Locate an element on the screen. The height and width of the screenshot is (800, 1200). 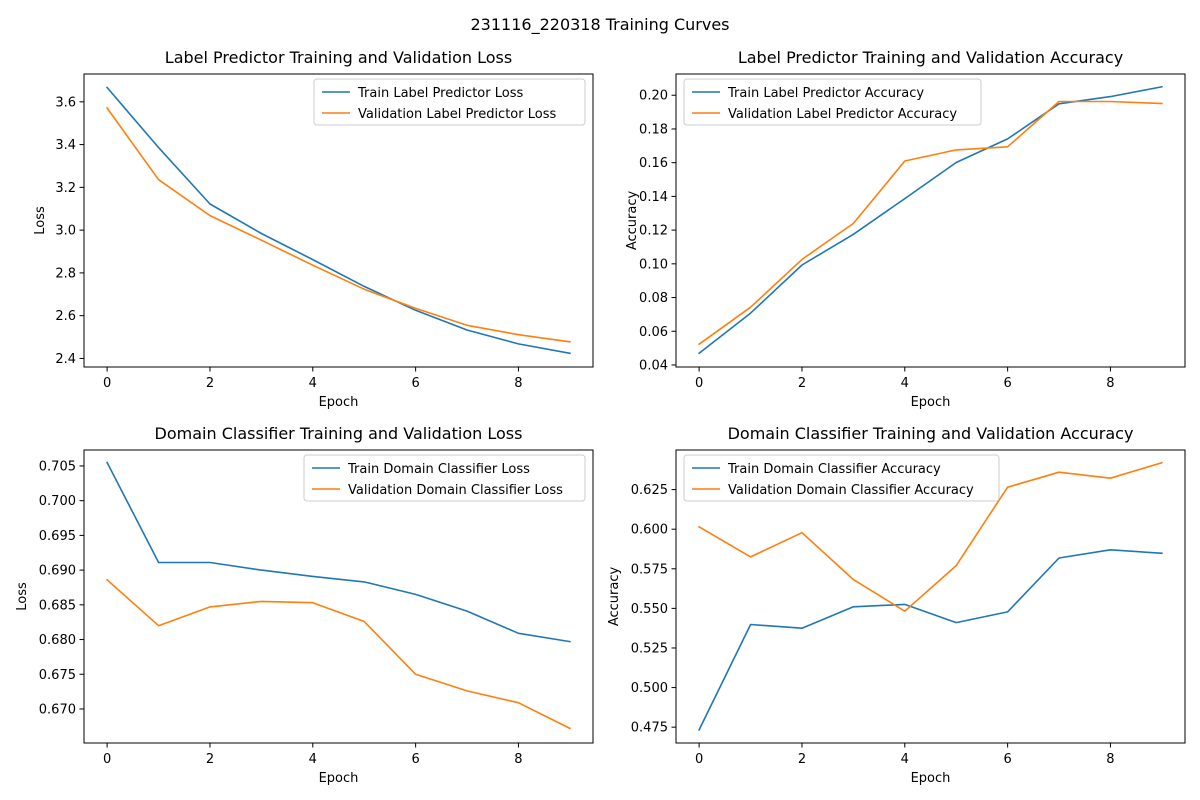
y-tick-label: 3.4 is located at coordinates (65, 145).